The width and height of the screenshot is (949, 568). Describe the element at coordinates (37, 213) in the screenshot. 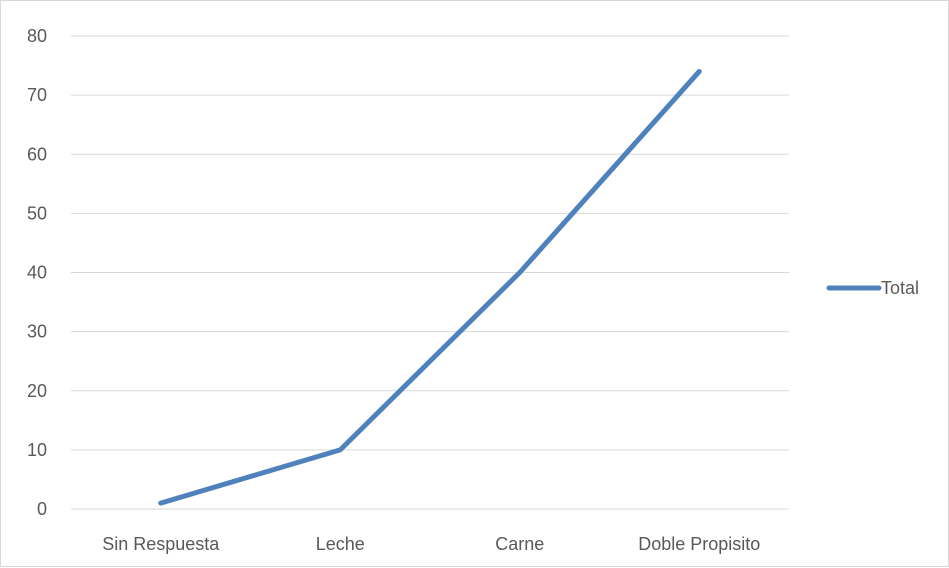

I see `y-tick-label: 50` at that location.